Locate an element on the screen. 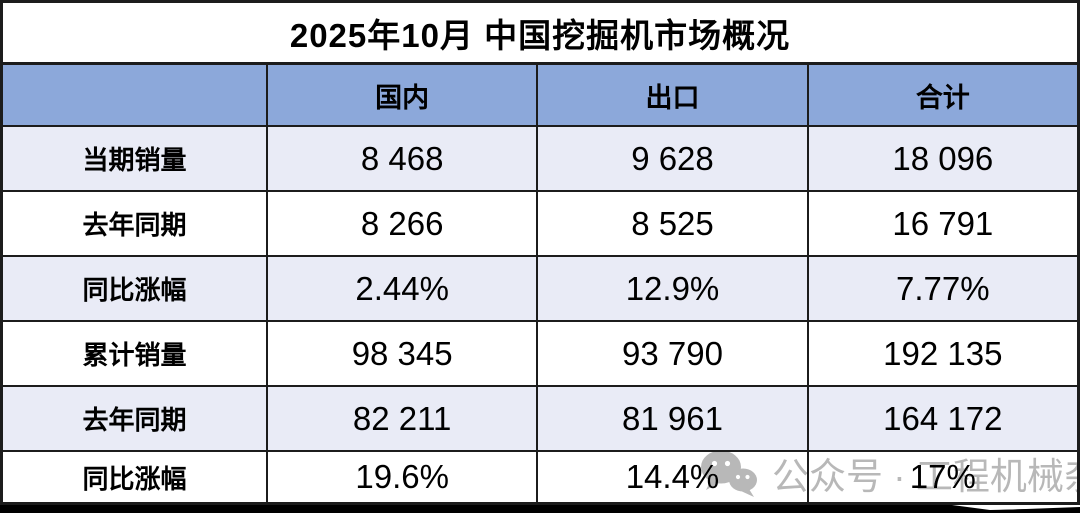 This screenshot has height=513, width=1080. header-cell-total: 合计 is located at coordinates (941, 95).